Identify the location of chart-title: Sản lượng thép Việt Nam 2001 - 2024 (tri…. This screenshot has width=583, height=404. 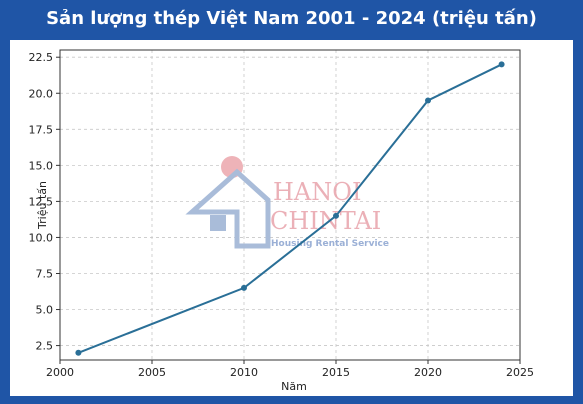
(291, 18).